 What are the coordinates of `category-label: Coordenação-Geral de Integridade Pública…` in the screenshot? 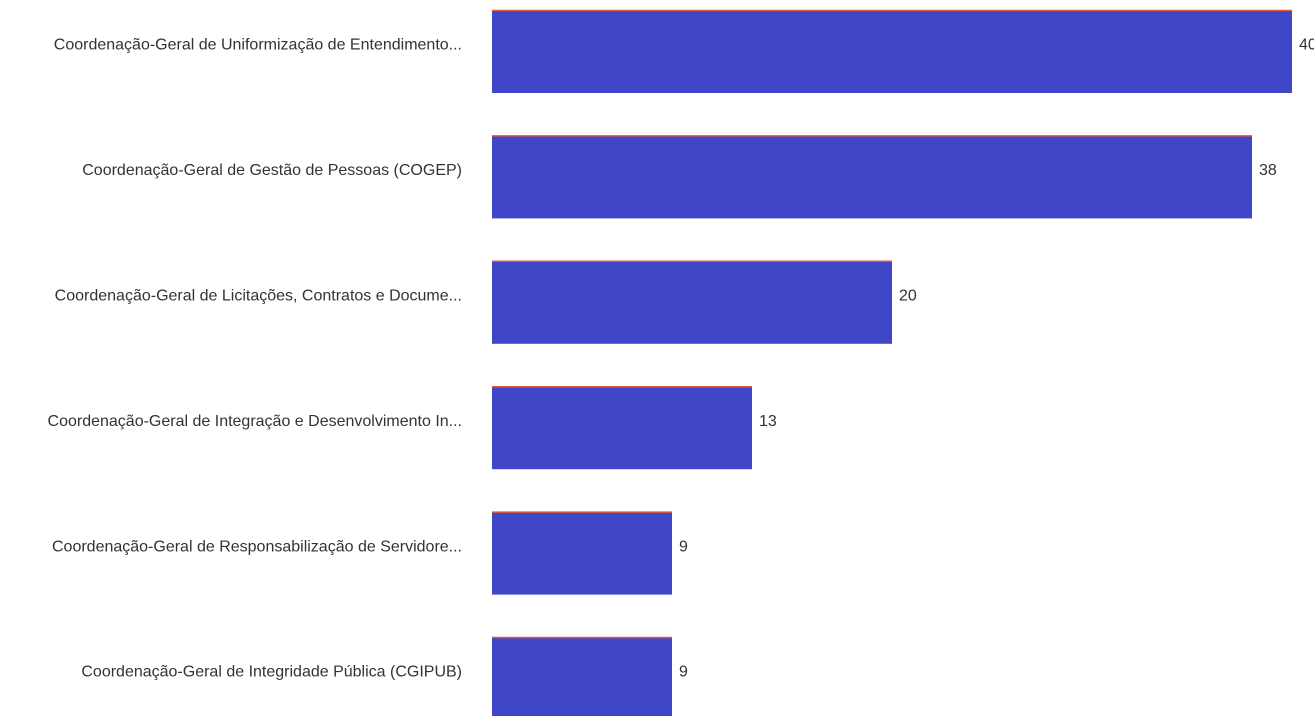 It's located at (271, 672).